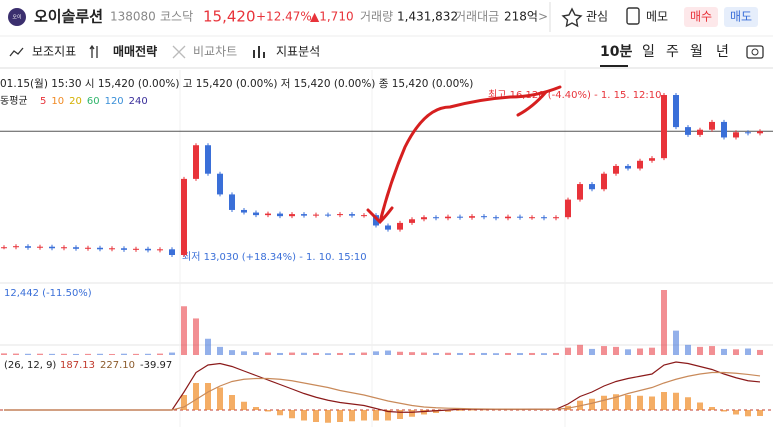 The width and height of the screenshot is (773, 427). Describe the element at coordinates (284, 17) in the screenshot. I see `change-pct: +12.47%` at that location.